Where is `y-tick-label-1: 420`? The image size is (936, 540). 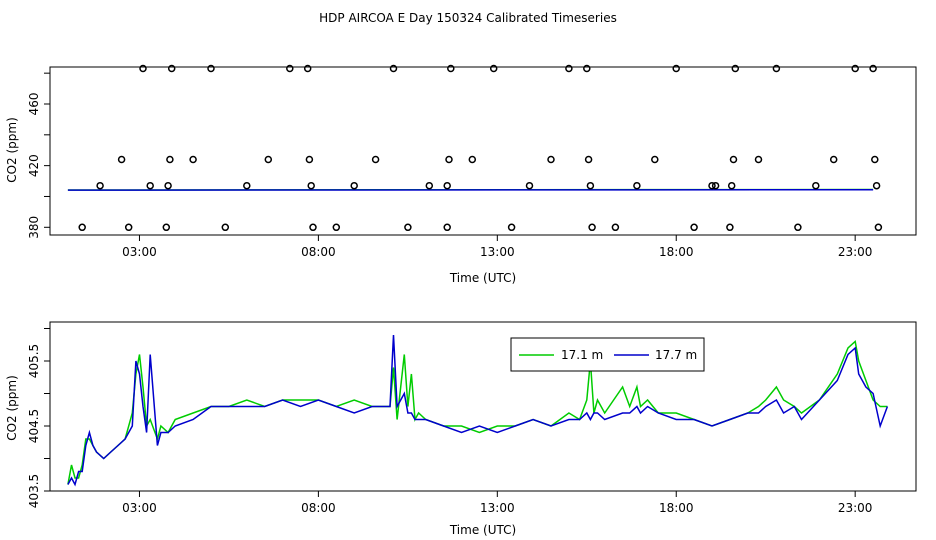
y-tick-label-1: 420 is located at coordinates (34, 165).